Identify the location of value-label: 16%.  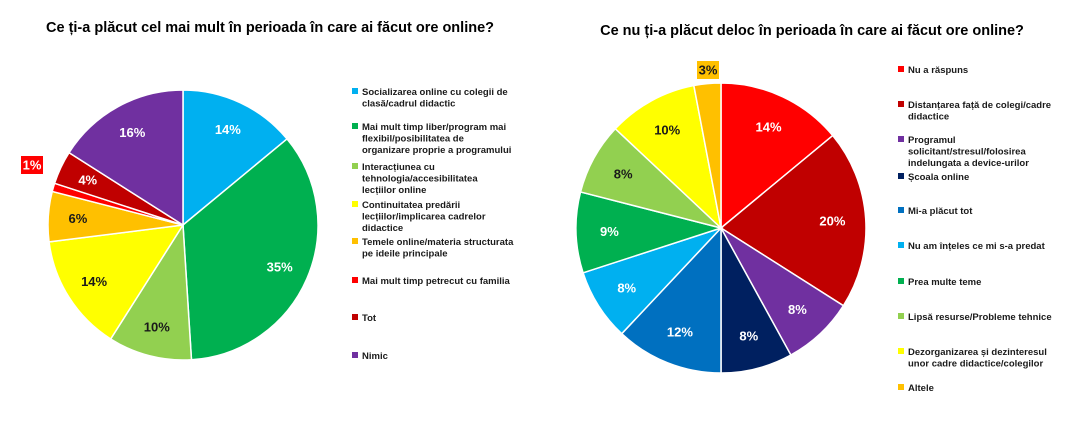
(132, 132).